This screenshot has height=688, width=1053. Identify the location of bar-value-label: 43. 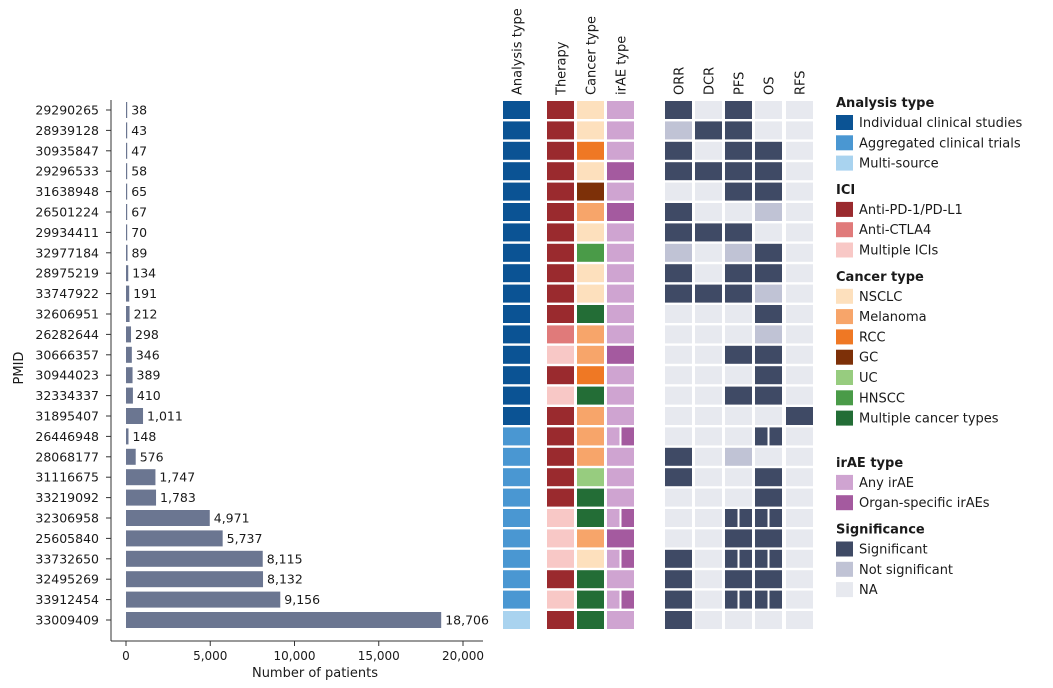
(139, 130).